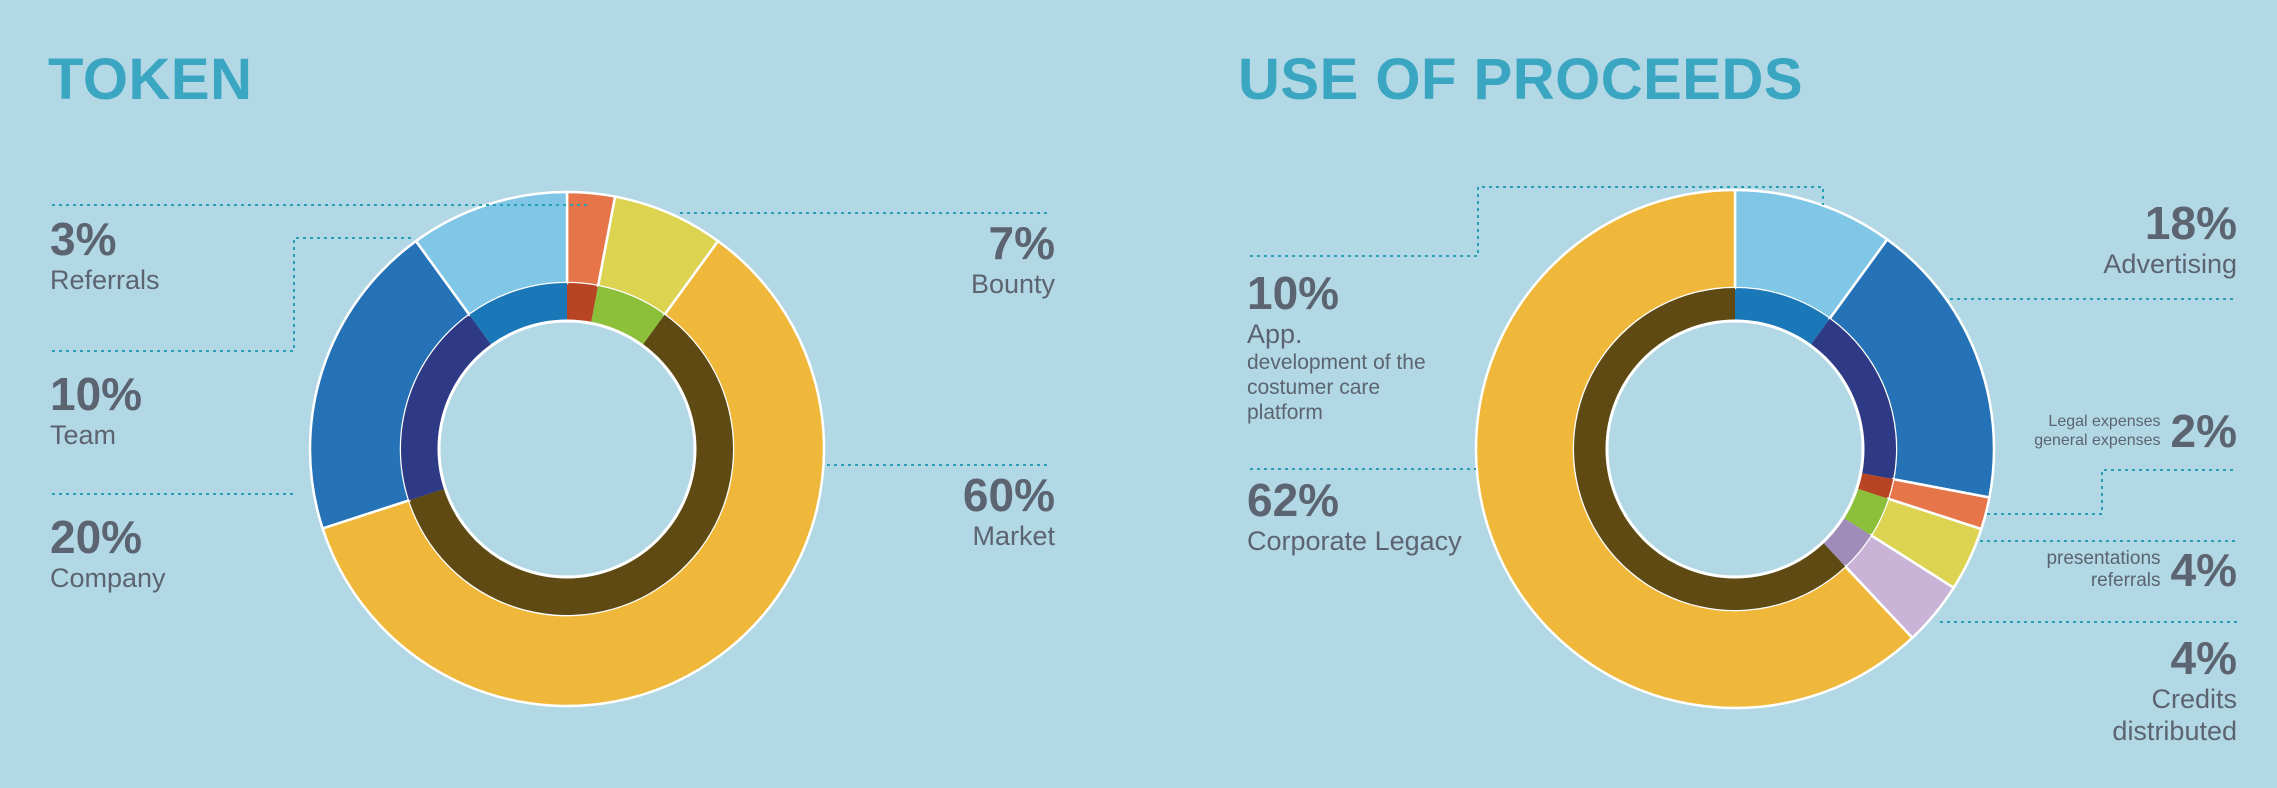 This screenshot has height=788, width=2277. I want to click on label-app-detail-3: platform, so click(1285, 412).